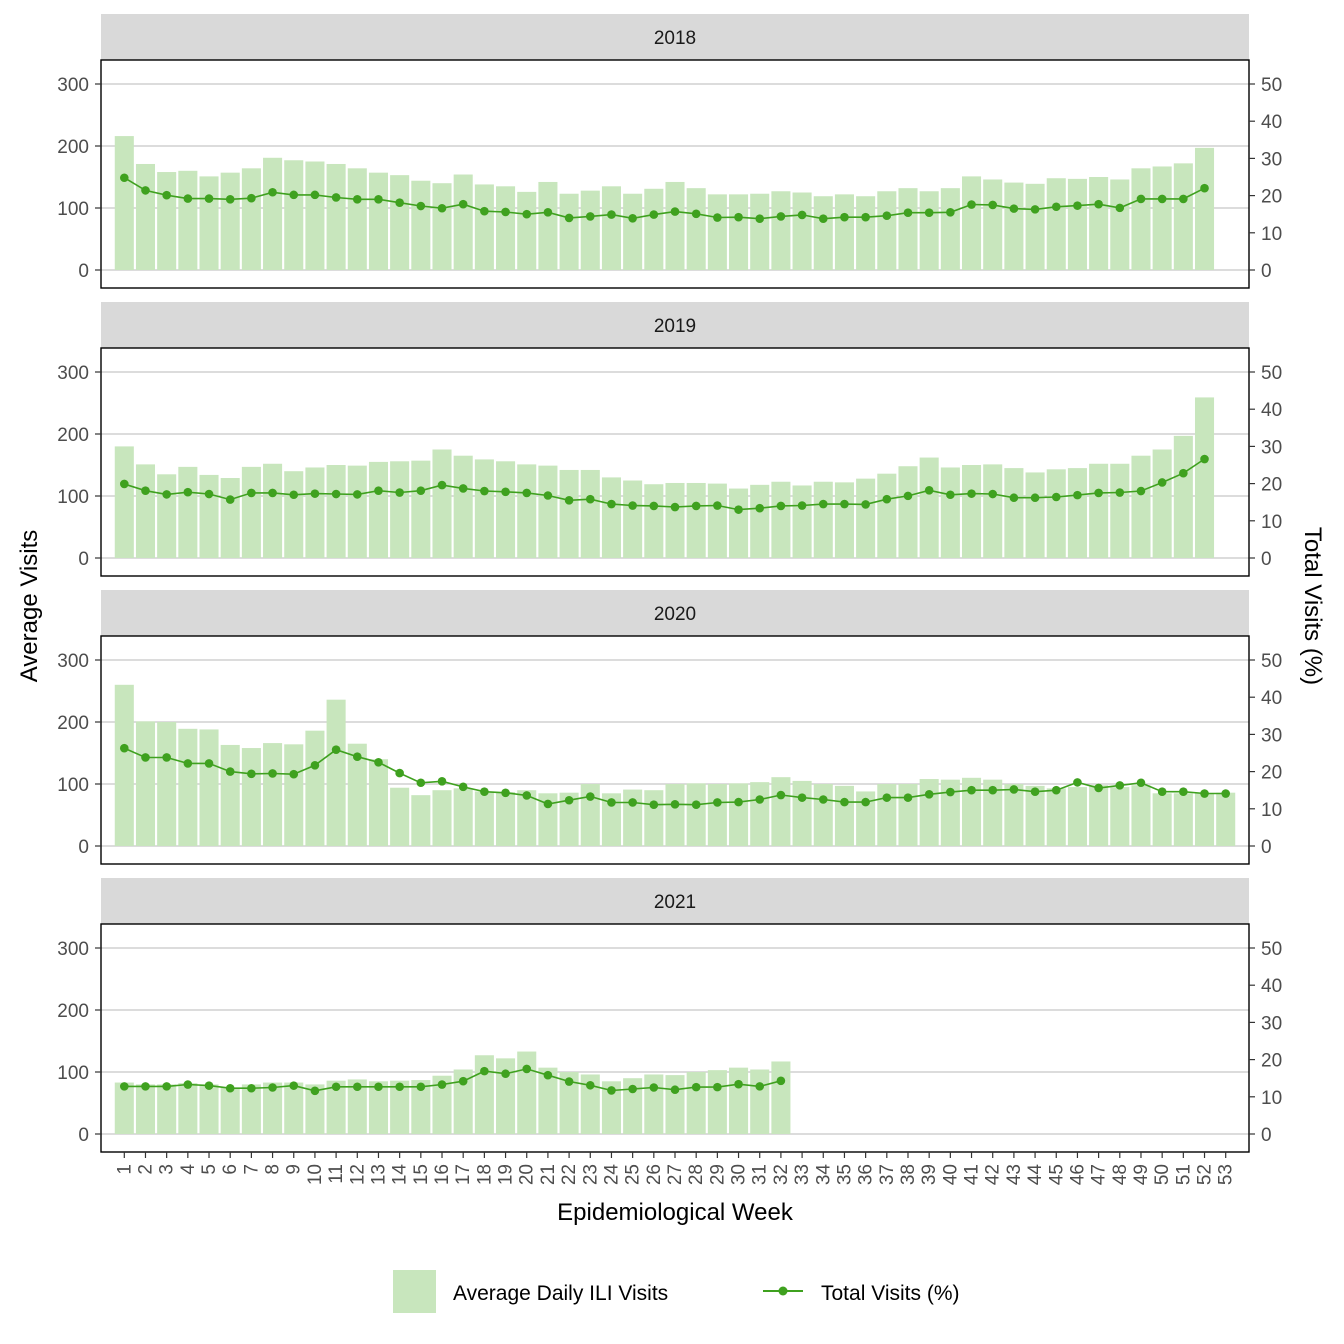  What do you see at coordinates (1266, 559) in the screenshot?
I see `y-right-tick-label: 0` at bounding box center [1266, 559].